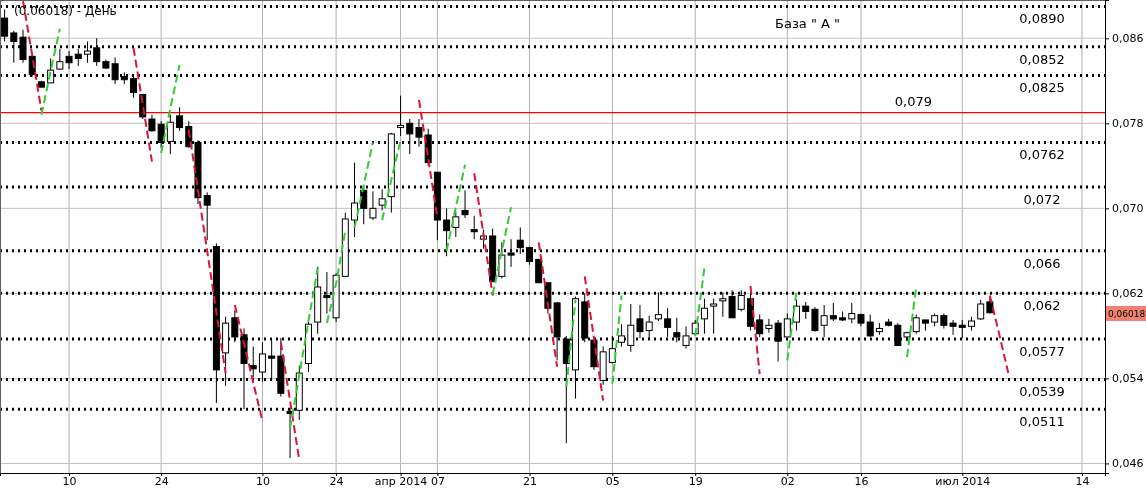 The width and height of the screenshot is (1146, 488). What do you see at coordinates (1082, 481) in the screenshot?
I see `x-tick-label: 14` at bounding box center [1082, 481].